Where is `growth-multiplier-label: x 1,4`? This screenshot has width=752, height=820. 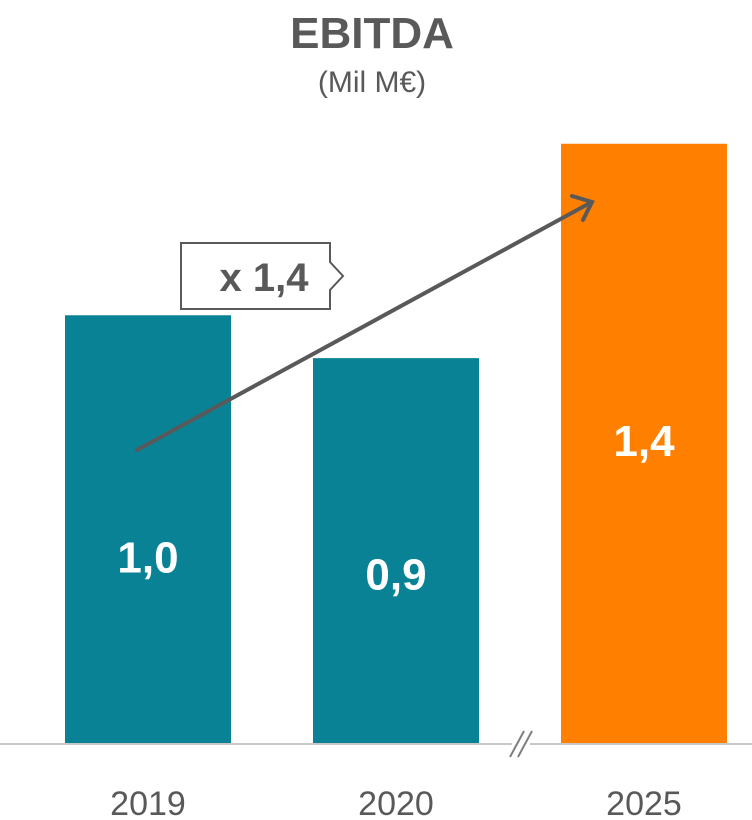
growth-multiplier-label: x 1,4 is located at coordinates (265, 278).